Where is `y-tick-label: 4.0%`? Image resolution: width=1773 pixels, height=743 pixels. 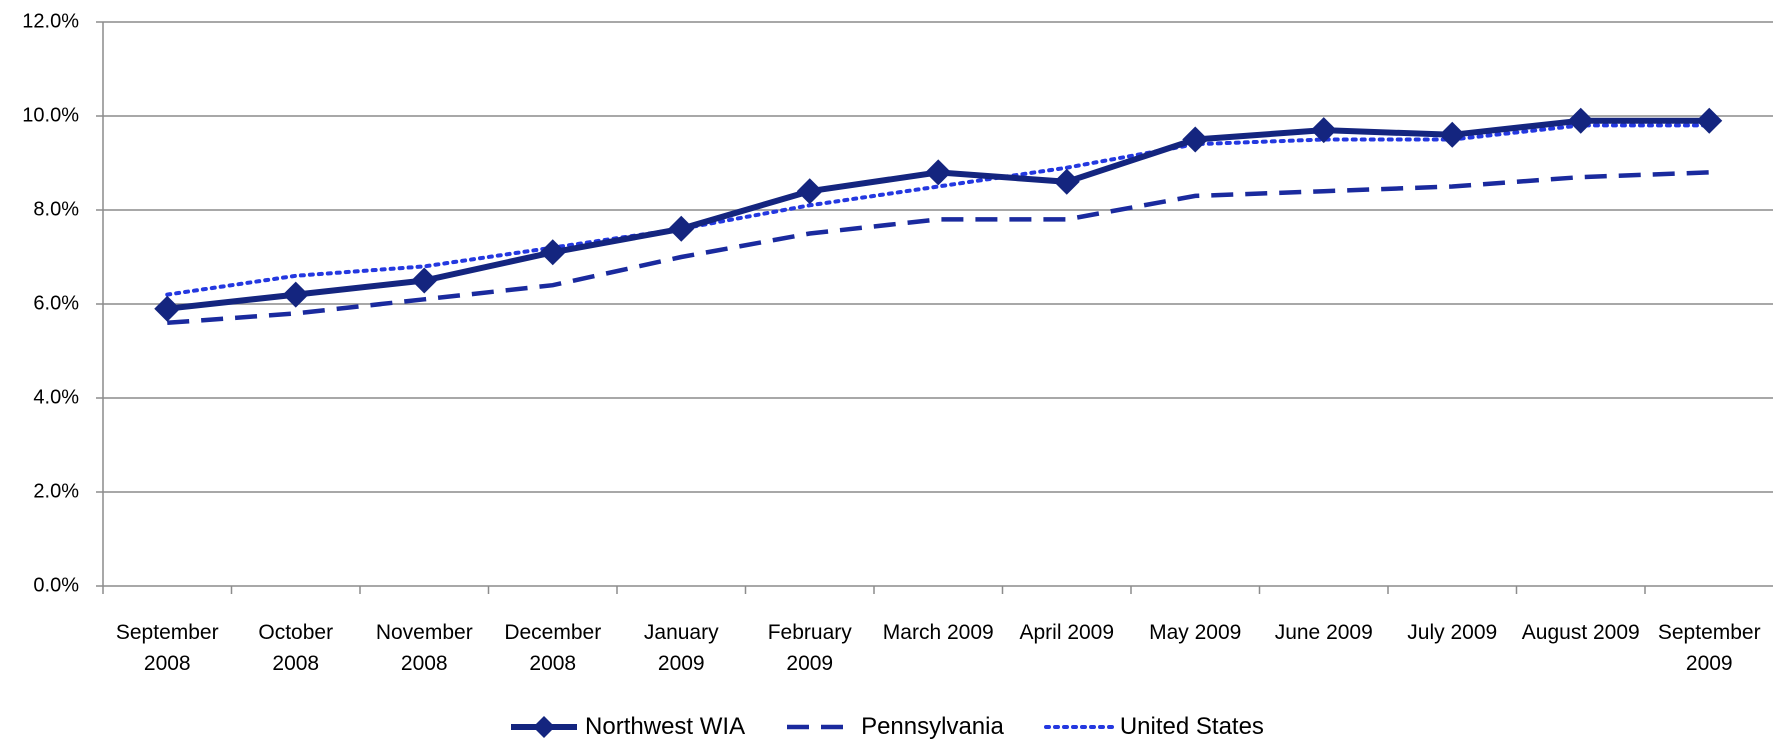
y-tick-label: 4.0% is located at coordinates (56, 397).